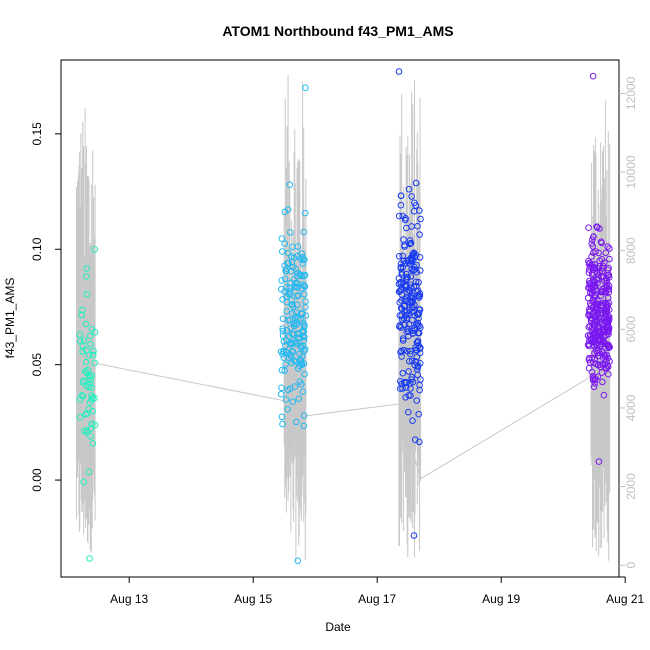 The image size is (650, 650). I want to click on x-tick-label: Aug 13, so click(129, 599).